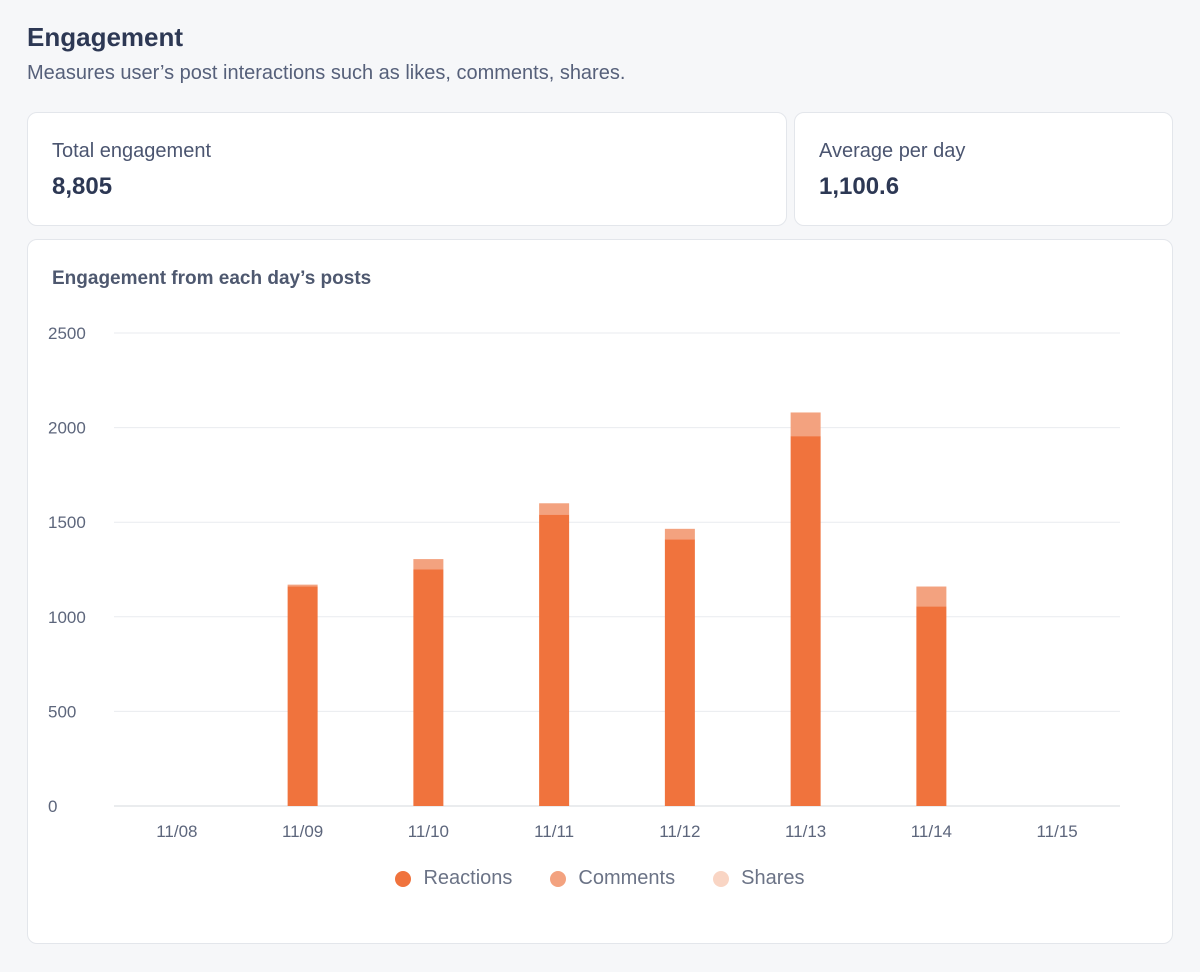 Image resolution: width=1200 pixels, height=972 pixels. What do you see at coordinates (105, 37) in the screenshot?
I see `page-title: Engagement` at bounding box center [105, 37].